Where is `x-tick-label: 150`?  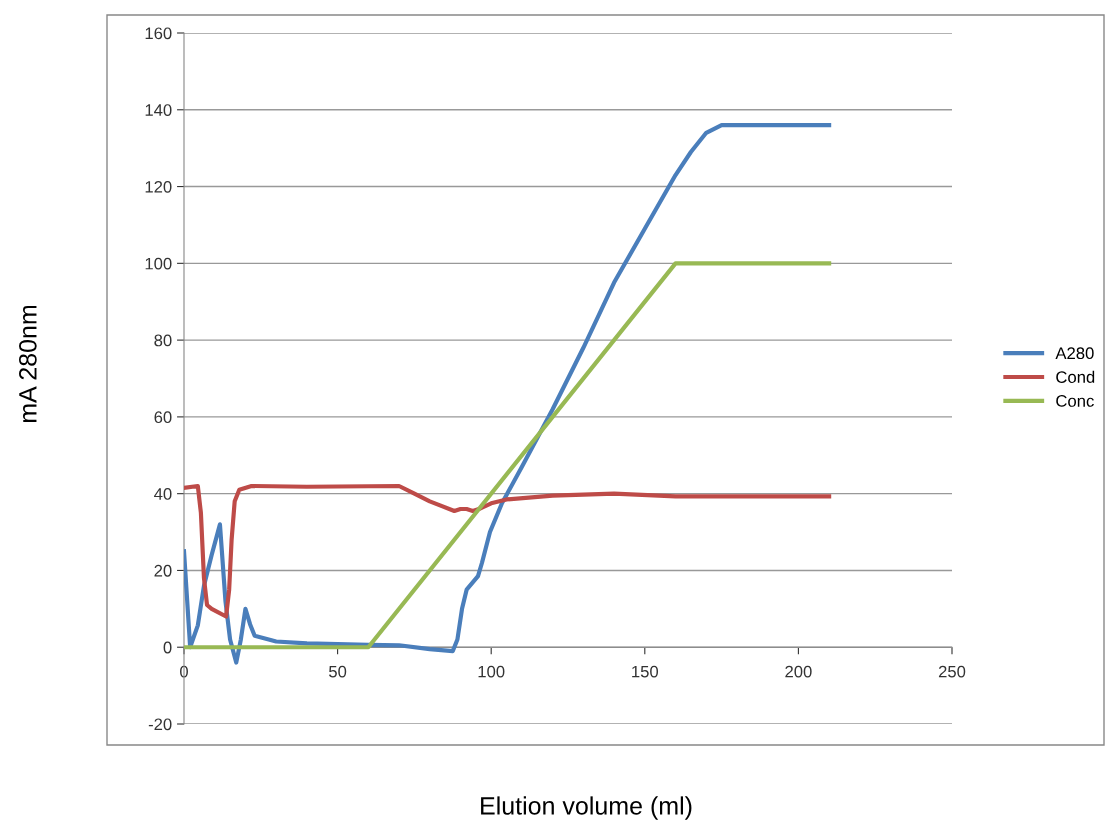 x-tick-label: 150 is located at coordinates (645, 671).